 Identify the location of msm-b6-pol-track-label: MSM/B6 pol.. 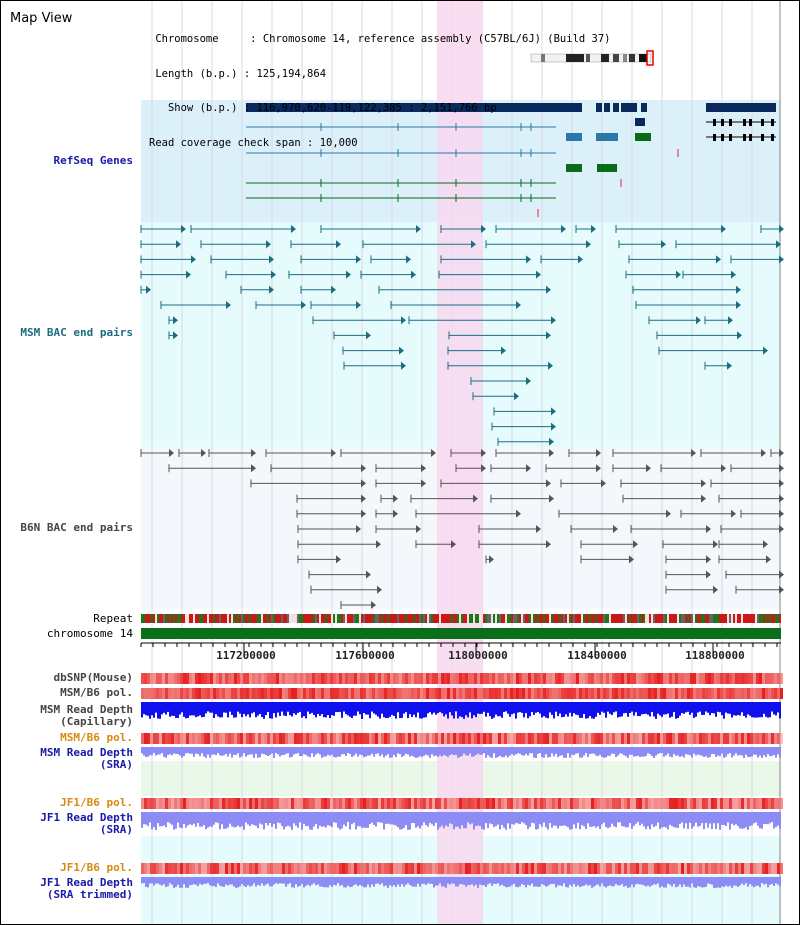
(96, 692).